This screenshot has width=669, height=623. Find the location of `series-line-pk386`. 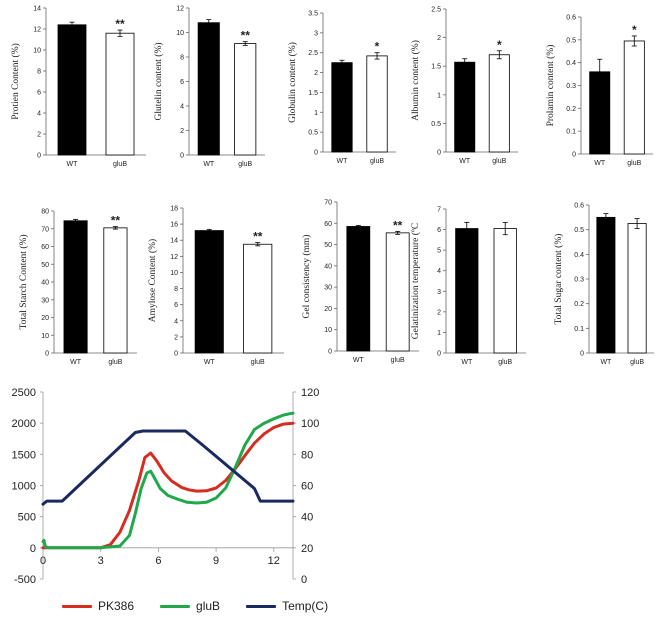

series-line-pk386 is located at coordinates (168, 485).